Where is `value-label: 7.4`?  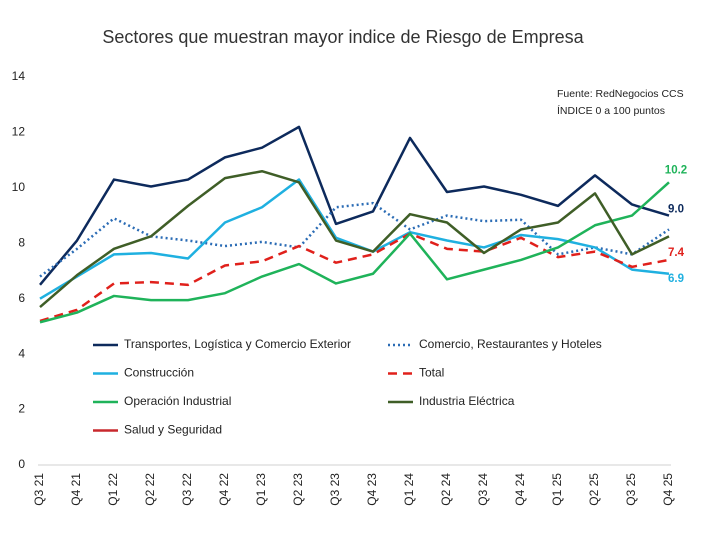 value-label: 7.4 is located at coordinates (676, 253).